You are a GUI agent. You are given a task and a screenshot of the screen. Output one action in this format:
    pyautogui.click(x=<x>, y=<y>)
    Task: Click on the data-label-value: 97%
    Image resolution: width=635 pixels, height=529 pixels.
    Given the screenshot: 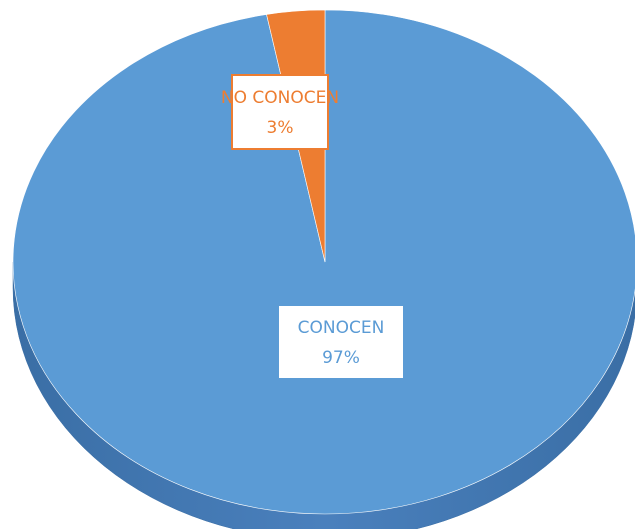 What is the action you would take?
    pyautogui.click(x=341, y=358)
    